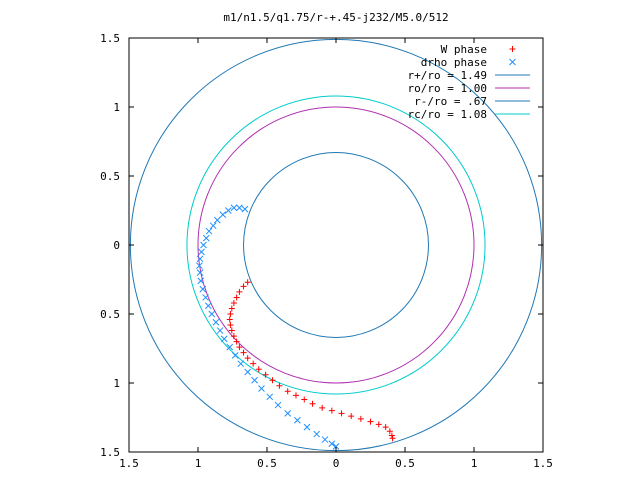 Image resolution: width=640 pixels, height=480 pixels. What do you see at coordinates (116, 107) in the screenshot?
I see `y-tick-label: 1` at bounding box center [116, 107].